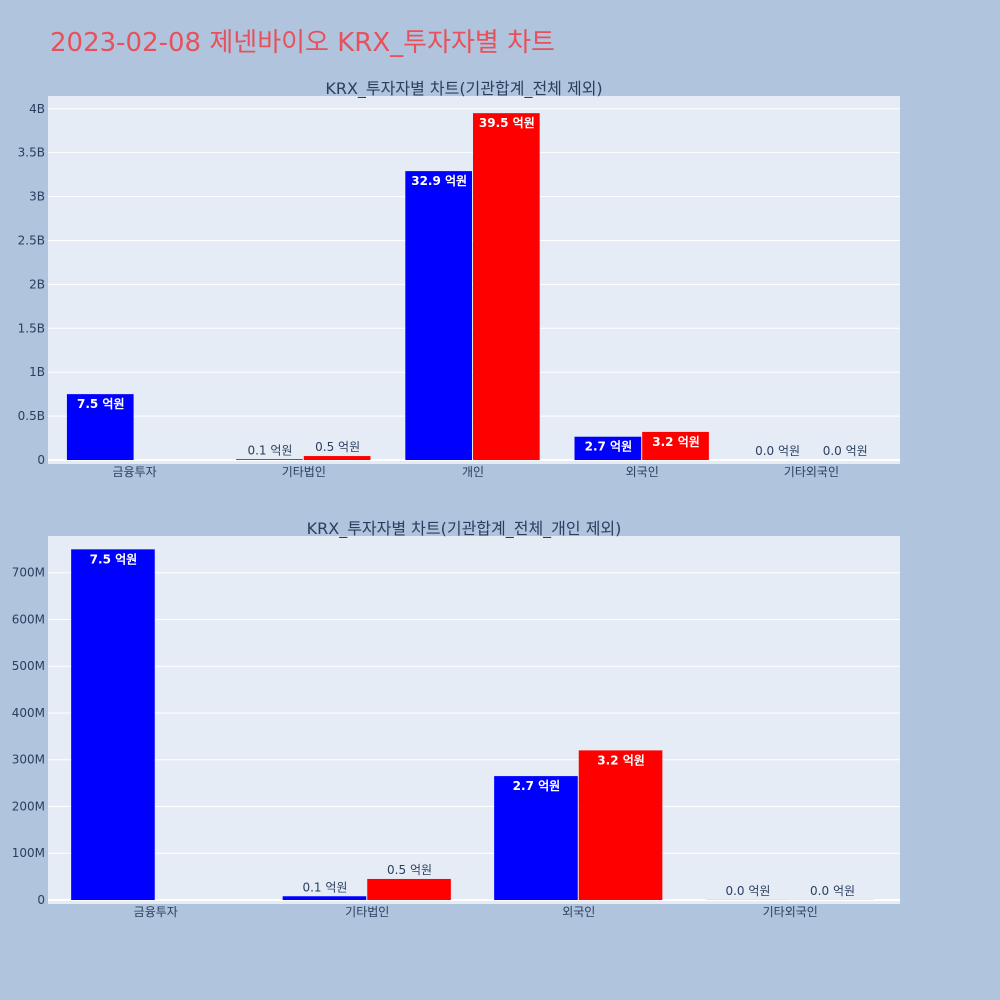 The height and width of the screenshot is (1000, 1000). What do you see at coordinates (37, 109) in the screenshot?
I see `y-tick-label: 4B` at bounding box center [37, 109].